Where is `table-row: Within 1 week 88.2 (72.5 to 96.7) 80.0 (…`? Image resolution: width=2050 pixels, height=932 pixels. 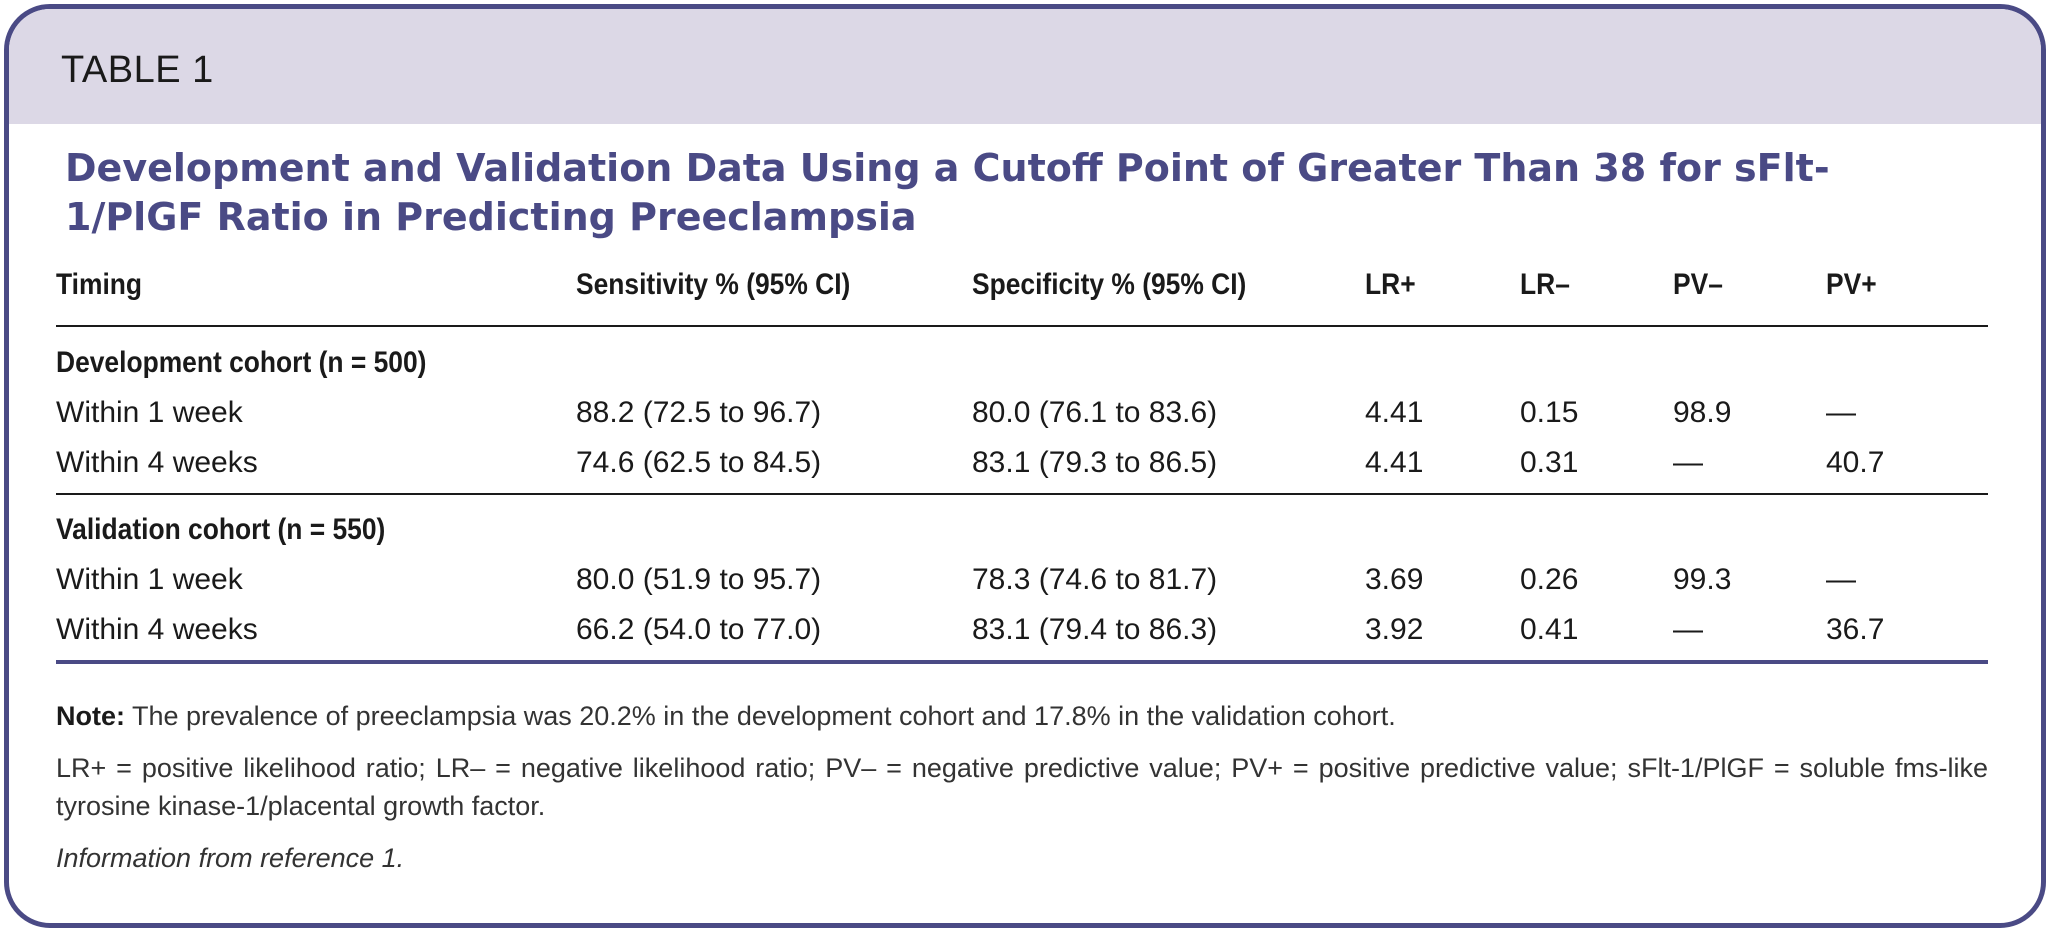 table-row: Within 1 week 88.2 (72.5 to 96.7) 80.0 (… is located at coordinates (1022, 413).